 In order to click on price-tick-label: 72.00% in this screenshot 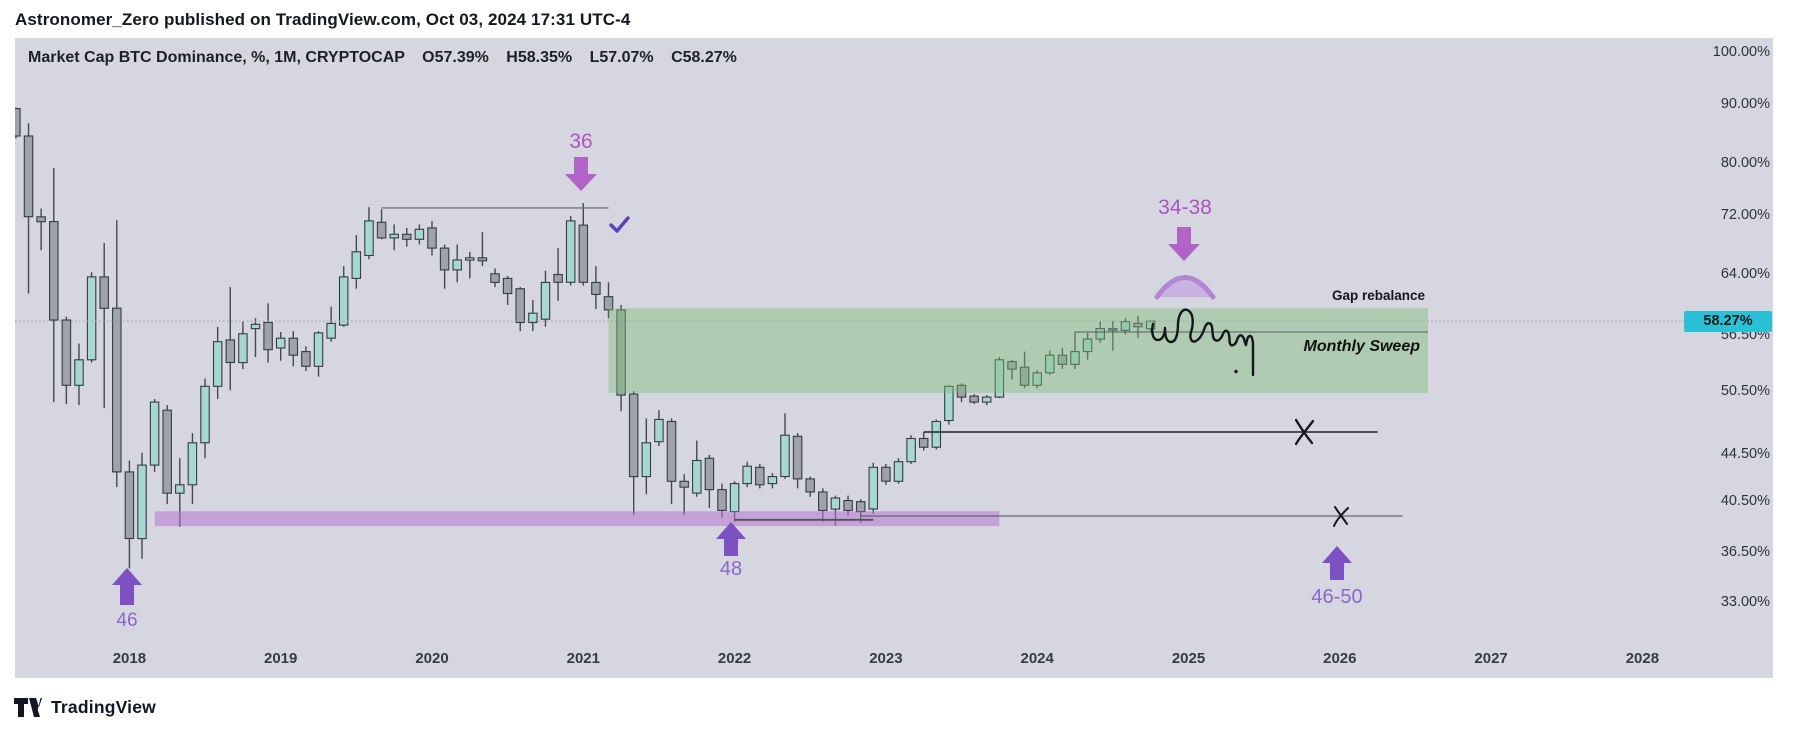, I will do `click(1745, 215)`.